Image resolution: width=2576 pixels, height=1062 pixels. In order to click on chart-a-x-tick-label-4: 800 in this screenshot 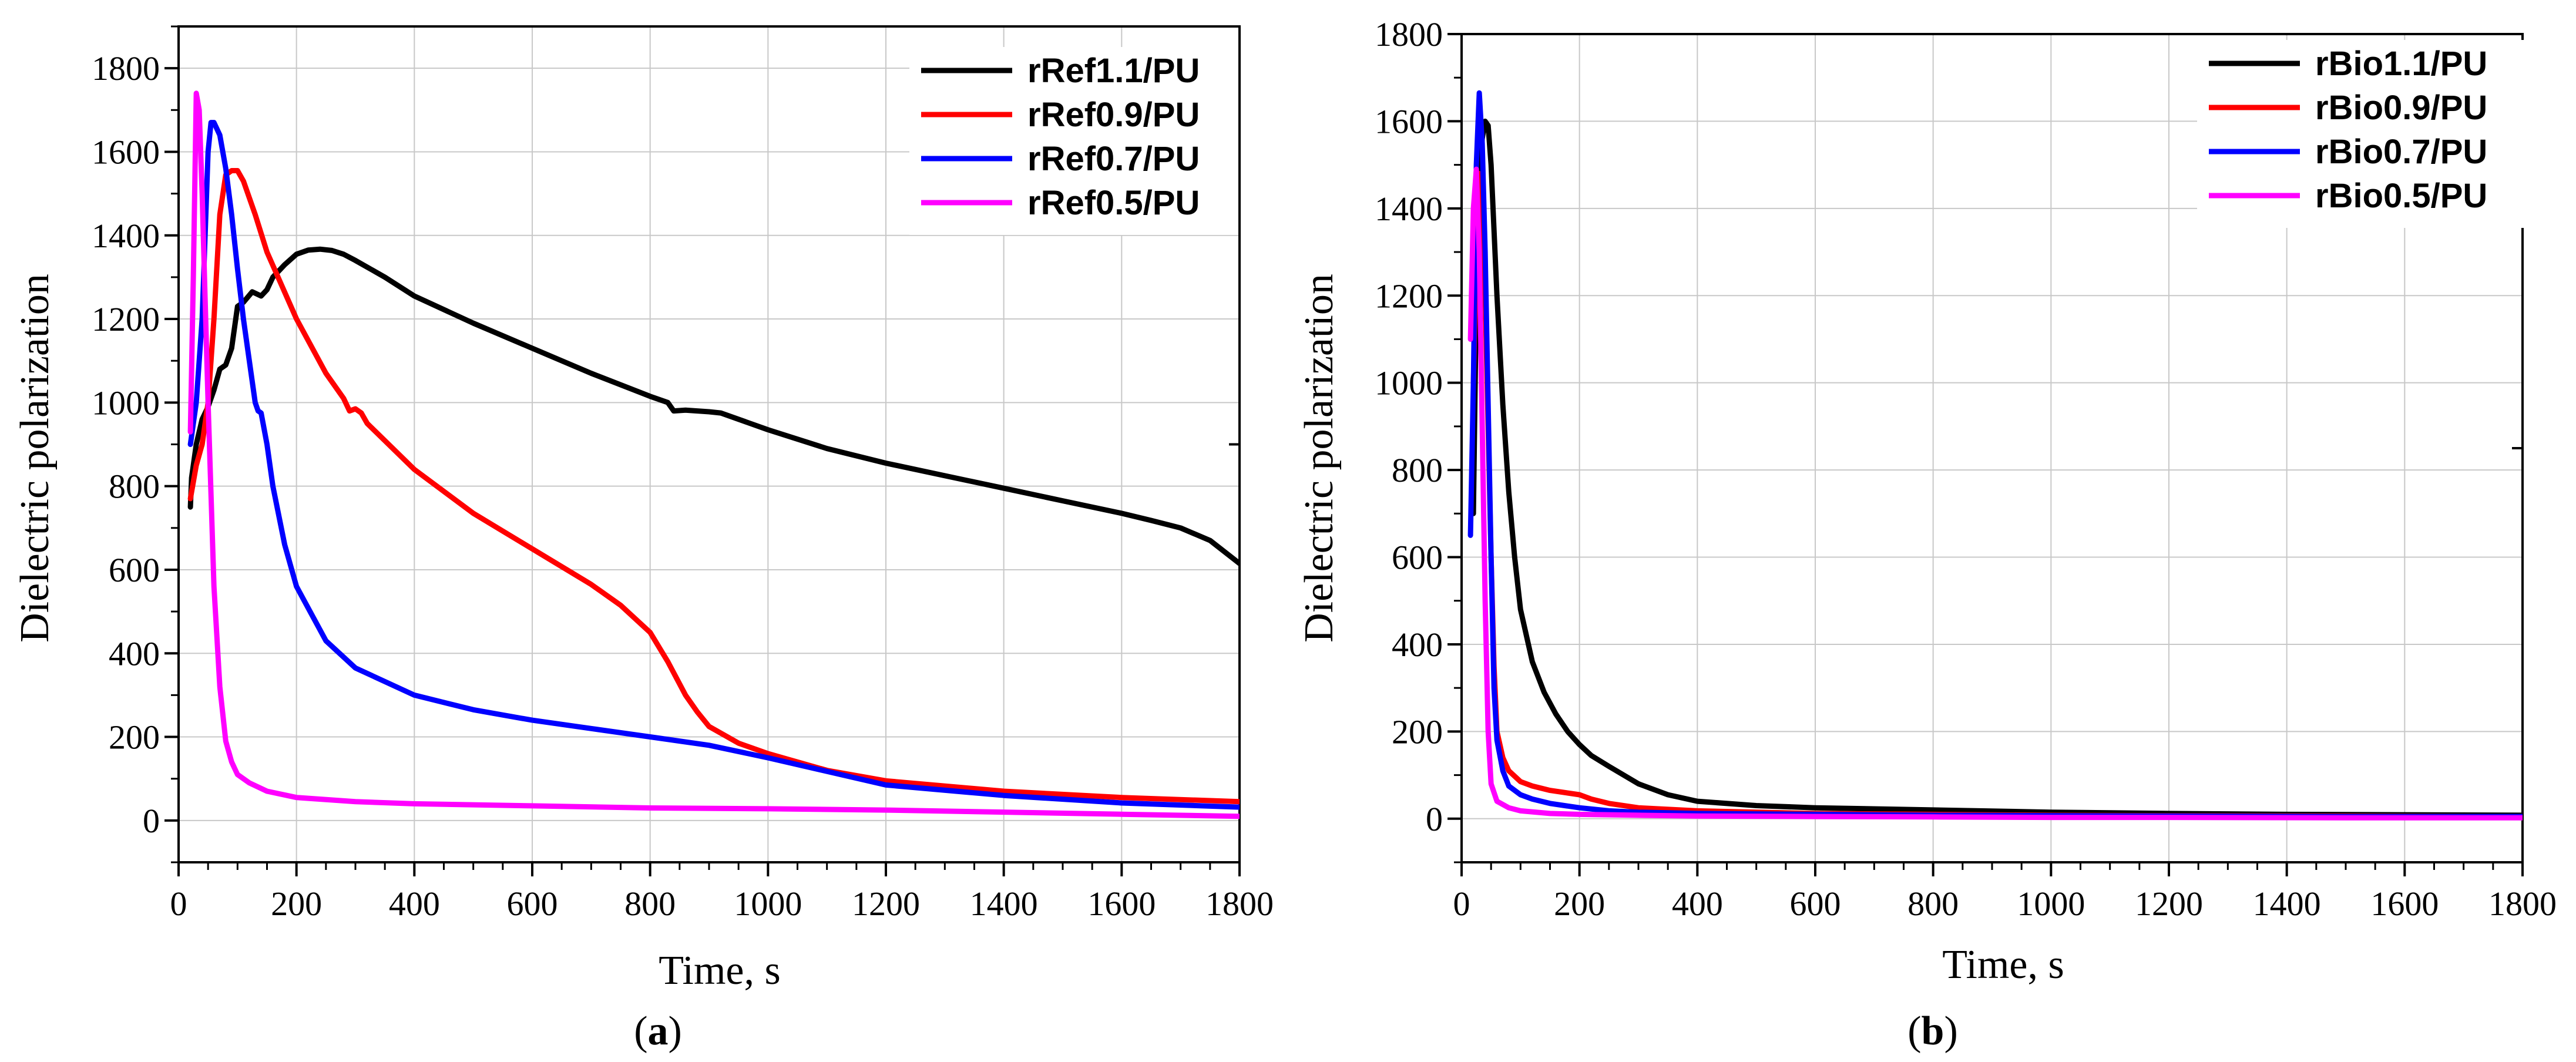, I will do `click(650, 904)`.